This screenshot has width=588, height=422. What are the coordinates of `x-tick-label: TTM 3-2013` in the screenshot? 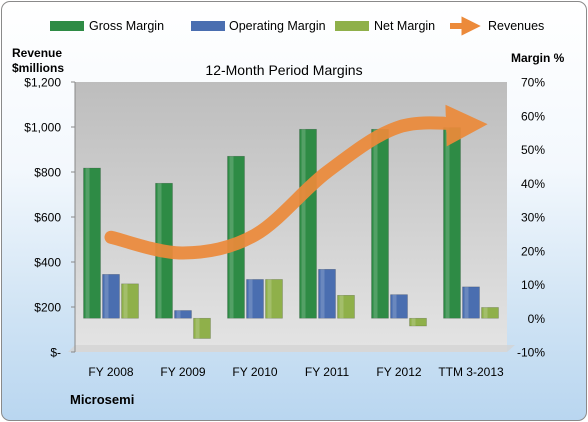 It's located at (471, 372).